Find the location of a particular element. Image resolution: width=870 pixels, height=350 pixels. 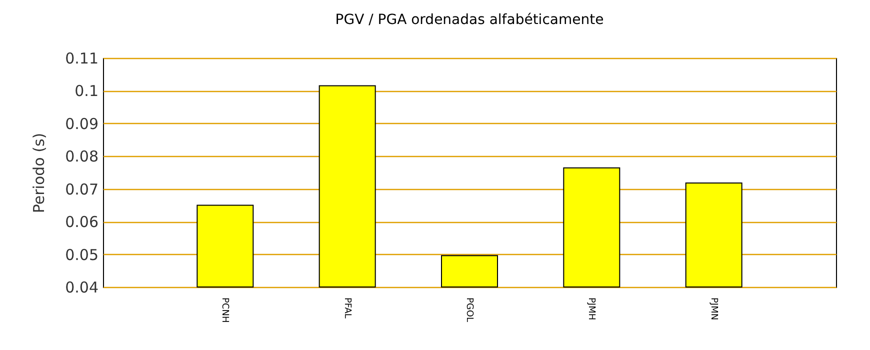

y-tick-label: 0.05 is located at coordinates (81, 255).